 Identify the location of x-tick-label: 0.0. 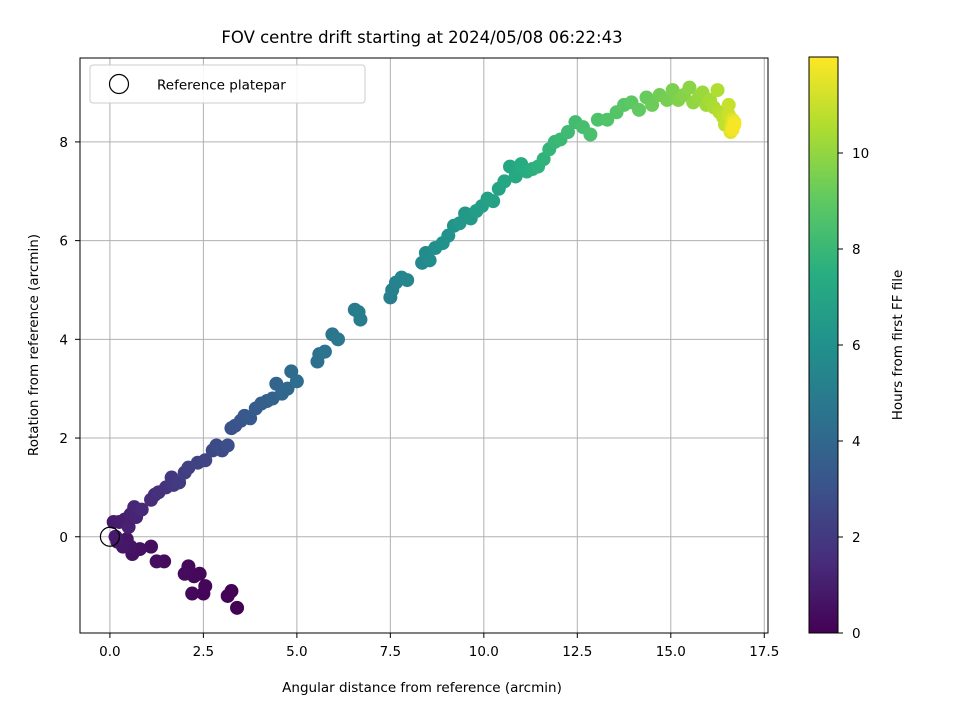
(109, 652).